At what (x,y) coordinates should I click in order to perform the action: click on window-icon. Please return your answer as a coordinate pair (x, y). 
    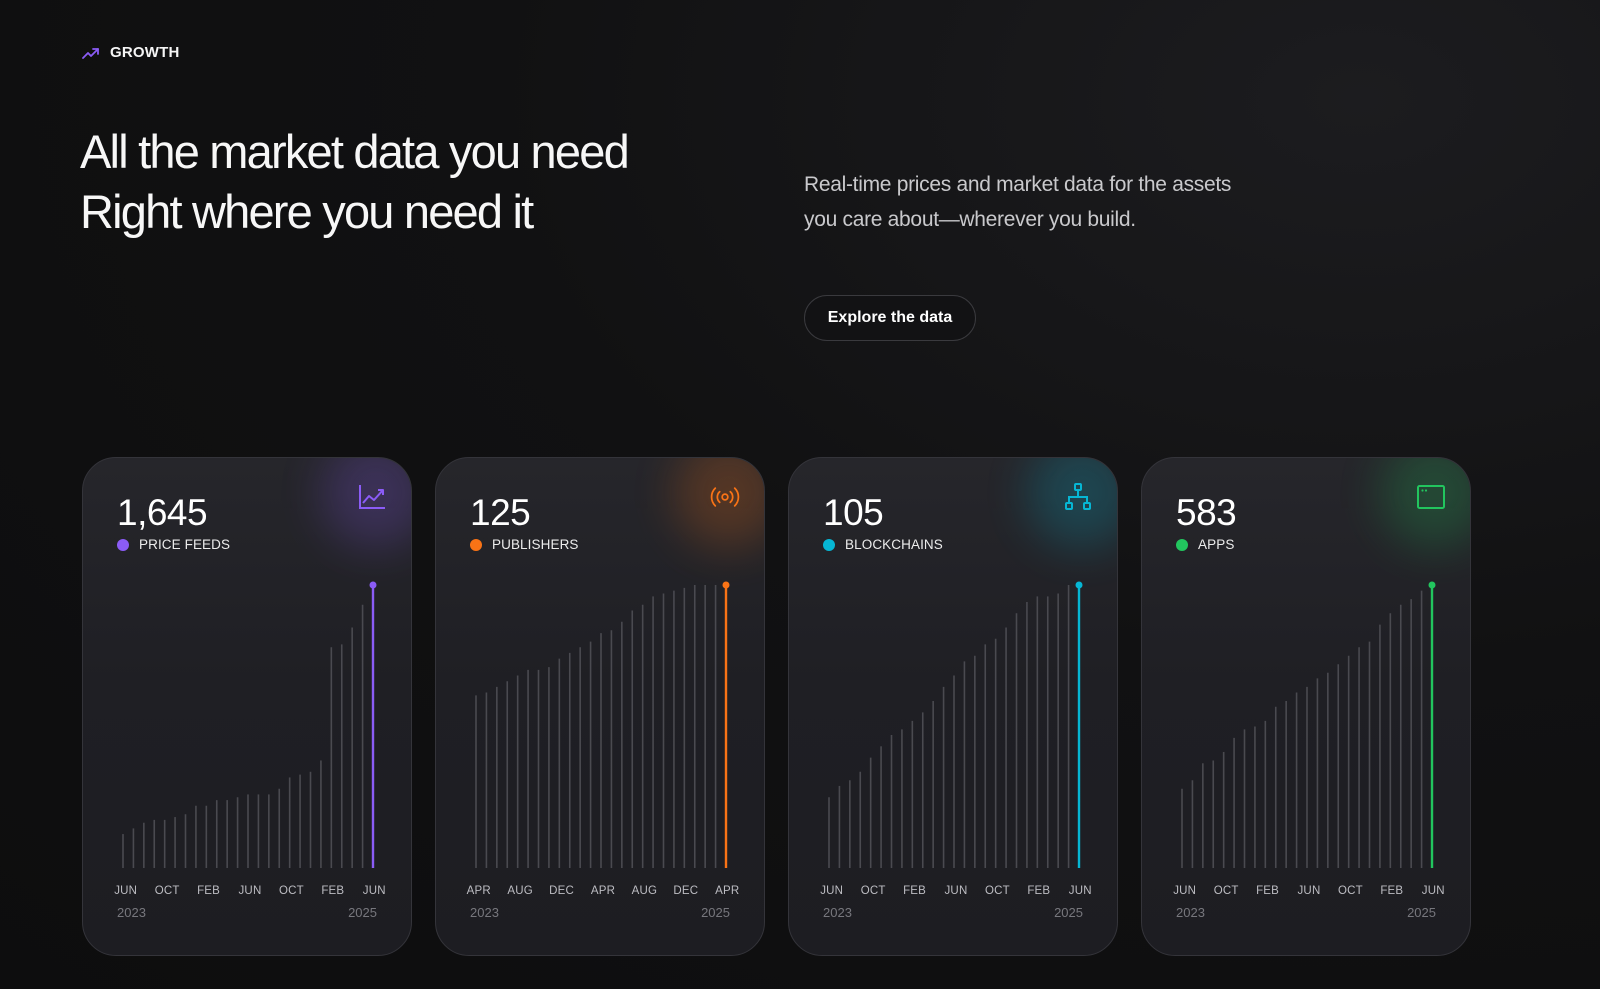
    Looking at the image, I should click on (1431, 497).